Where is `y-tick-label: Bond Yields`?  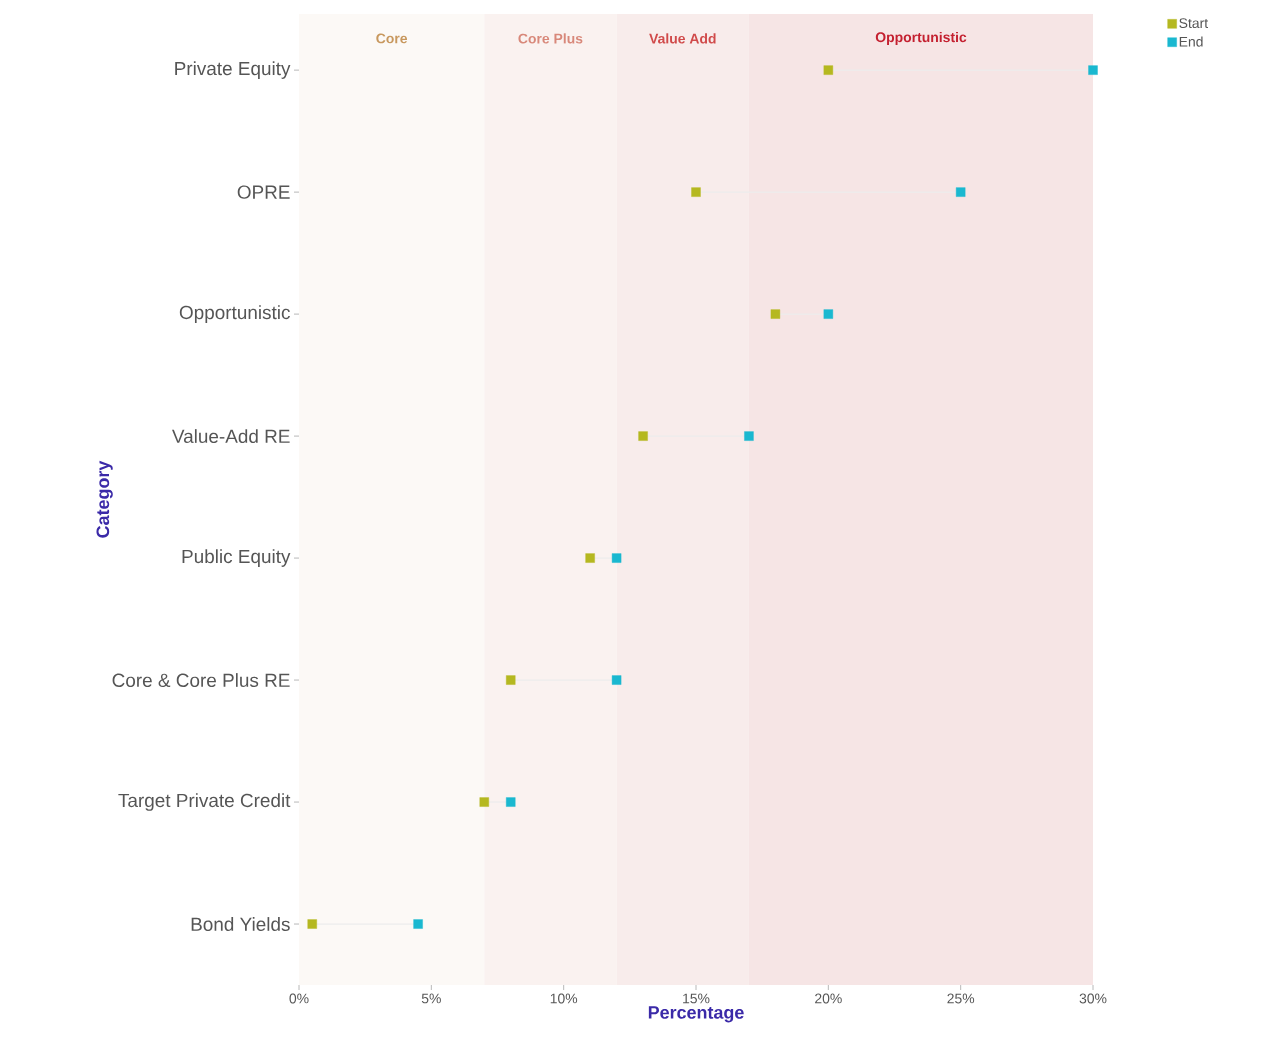
y-tick-label: Bond Yields is located at coordinates (240, 924).